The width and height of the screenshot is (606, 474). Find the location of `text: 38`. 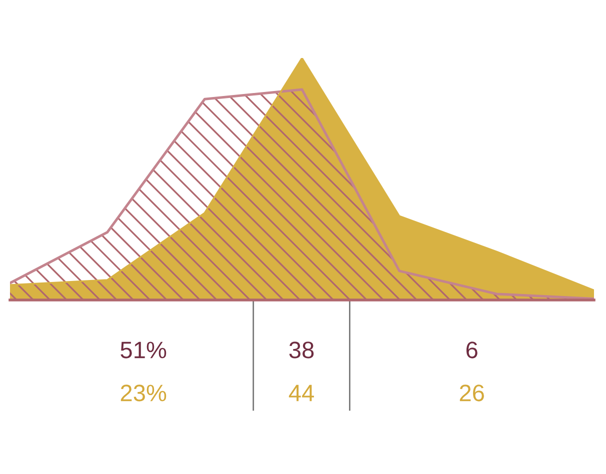

text: 38 is located at coordinates (301, 350).